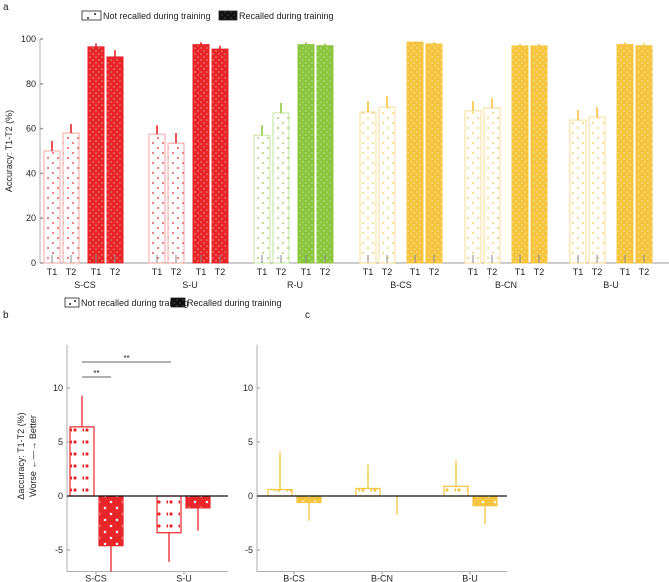 The image size is (669, 582). Describe the element at coordinates (184, 578) in the screenshot. I see `x-tick-label: S-U` at that location.